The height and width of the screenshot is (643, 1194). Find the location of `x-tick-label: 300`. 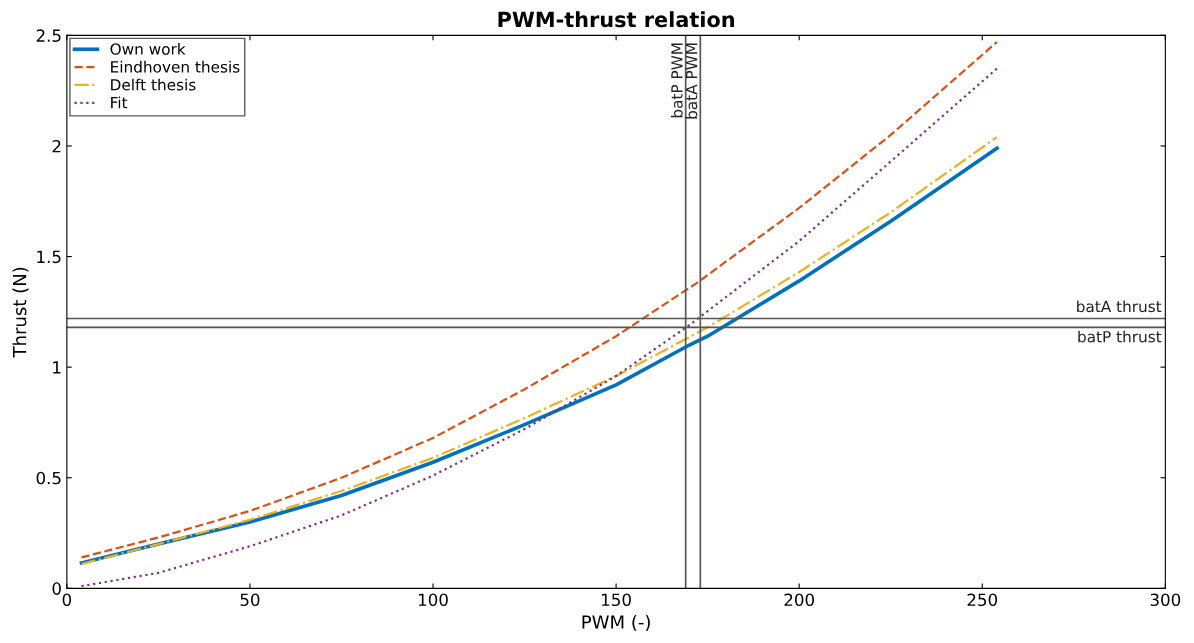

x-tick-label: 300 is located at coordinates (1165, 600).